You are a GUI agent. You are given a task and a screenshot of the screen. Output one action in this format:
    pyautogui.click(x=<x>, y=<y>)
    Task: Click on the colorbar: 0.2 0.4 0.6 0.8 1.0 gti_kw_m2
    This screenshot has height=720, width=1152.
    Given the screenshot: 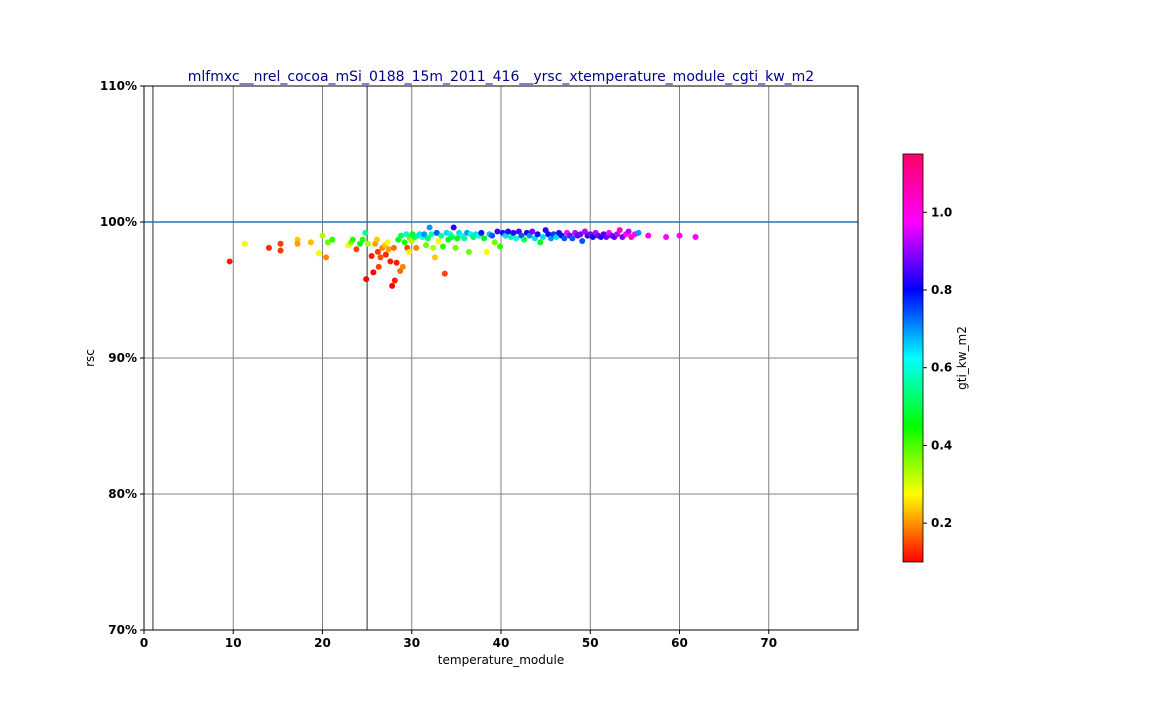 What is the action you would take?
    pyautogui.click(x=935, y=358)
    